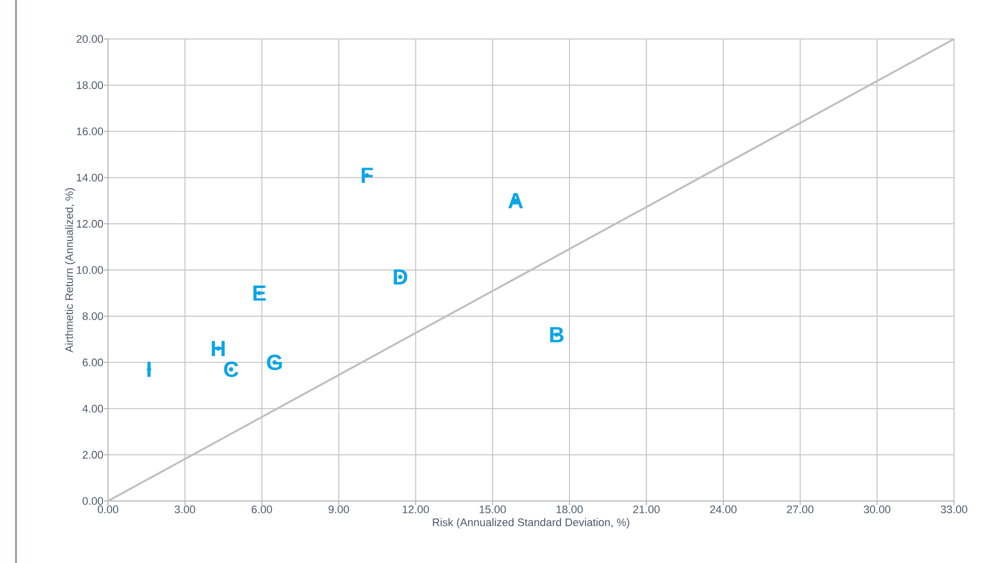 This screenshot has width=987, height=563. What do you see at coordinates (90, 270) in the screenshot?
I see `y-tick-label: 10.00` at bounding box center [90, 270].